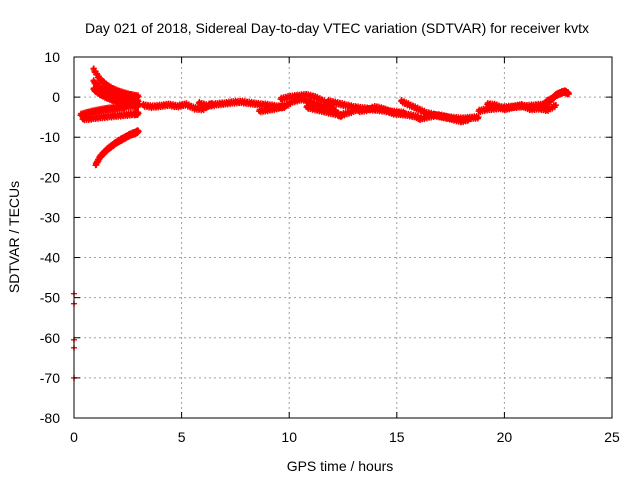 This screenshot has width=640, height=480. Describe the element at coordinates (56, 97) in the screenshot. I see `y-tick-label: 0` at that location.